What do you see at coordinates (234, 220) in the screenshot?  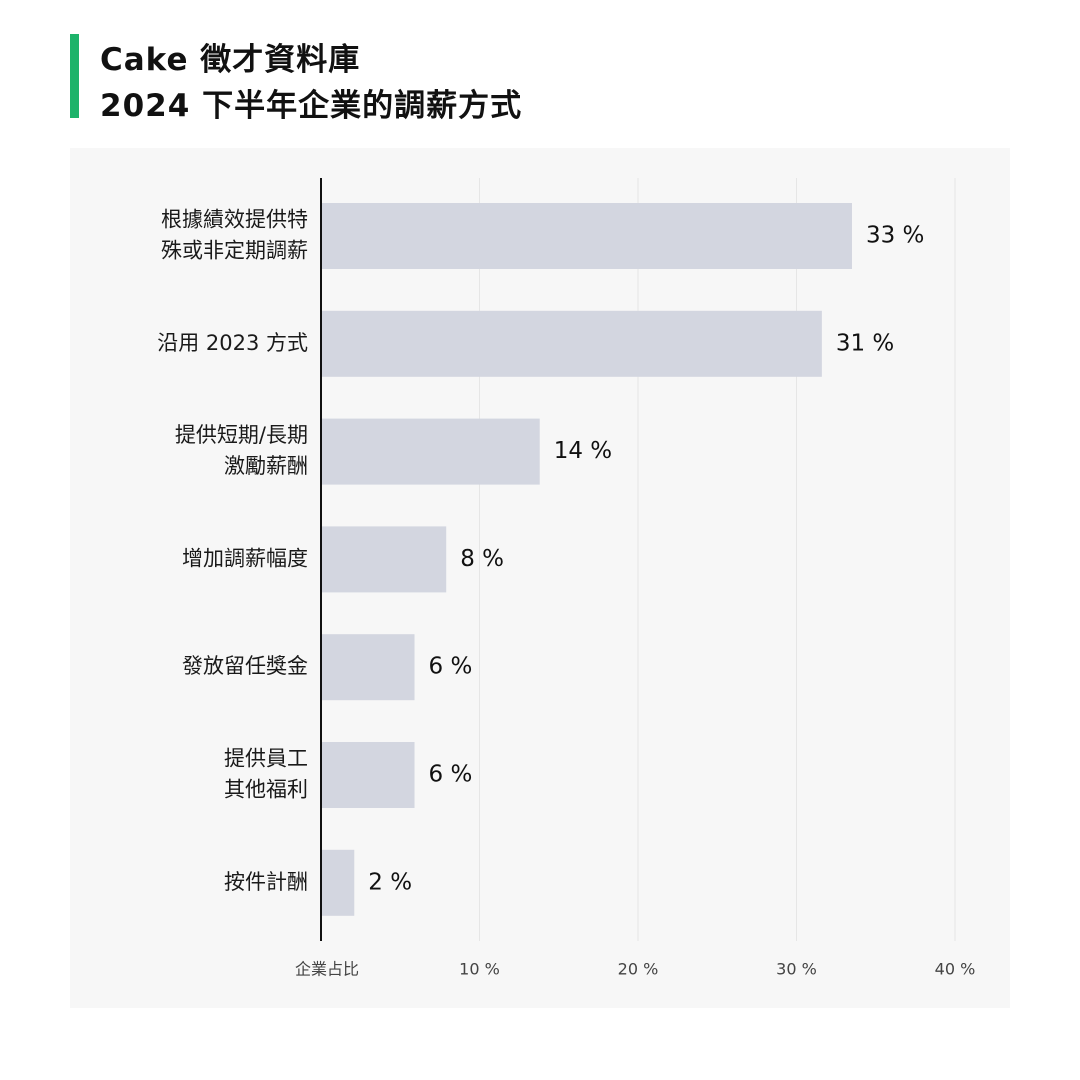 I see `category-label-0-0: 根據績效提供特` at bounding box center [234, 220].